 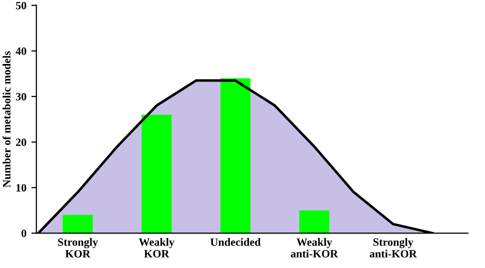 I want to click on x-tick-label: Weakly KOR, so click(x=156, y=248).